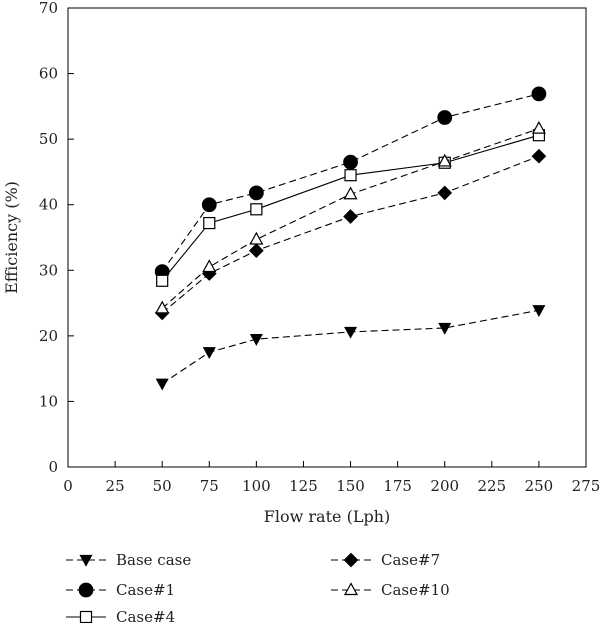  What do you see at coordinates (48, 8) in the screenshot?
I see `y-tick-label-7: 70` at bounding box center [48, 8].